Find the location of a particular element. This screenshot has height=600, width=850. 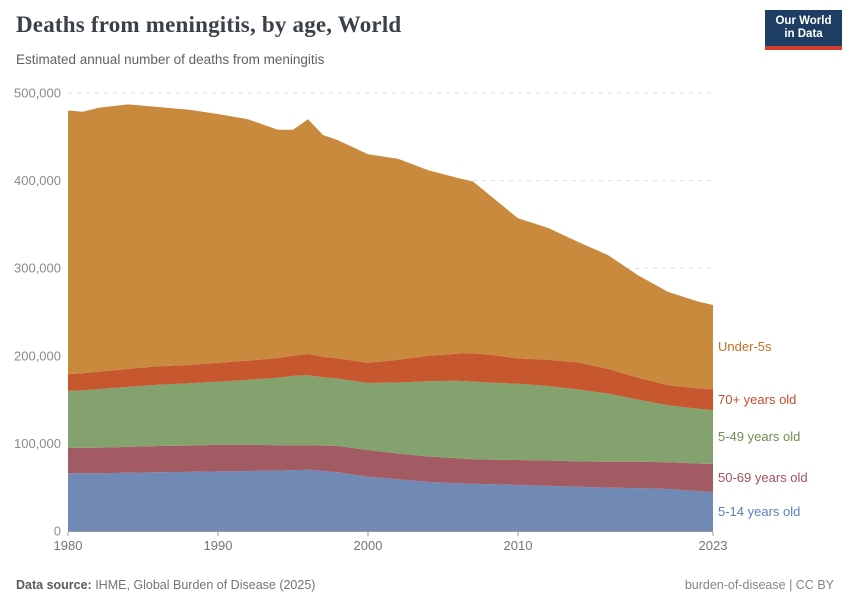

owid-logo-line2: in Data is located at coordinates (803, 34).